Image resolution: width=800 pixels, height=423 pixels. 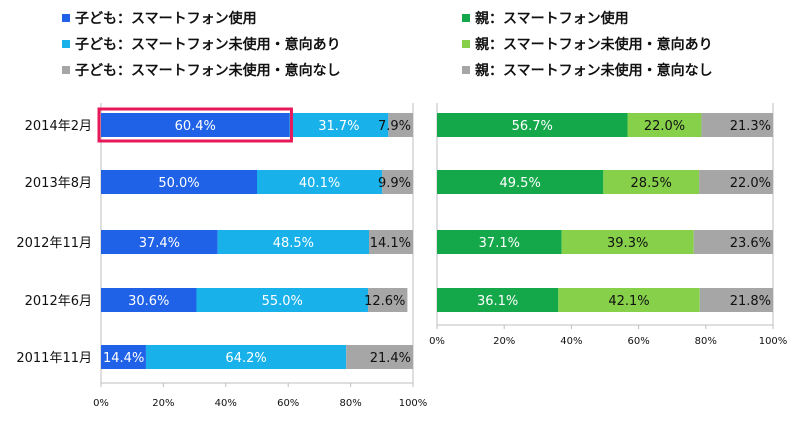 I want to click on tick-label-1-5: 100%, so click(x=773, y=341).